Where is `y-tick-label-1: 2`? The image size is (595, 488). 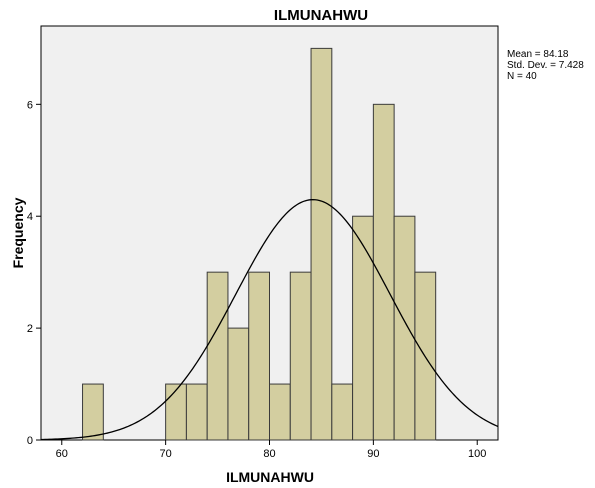 y-tick-label-1: 2 is located at coordinates (30, 329).